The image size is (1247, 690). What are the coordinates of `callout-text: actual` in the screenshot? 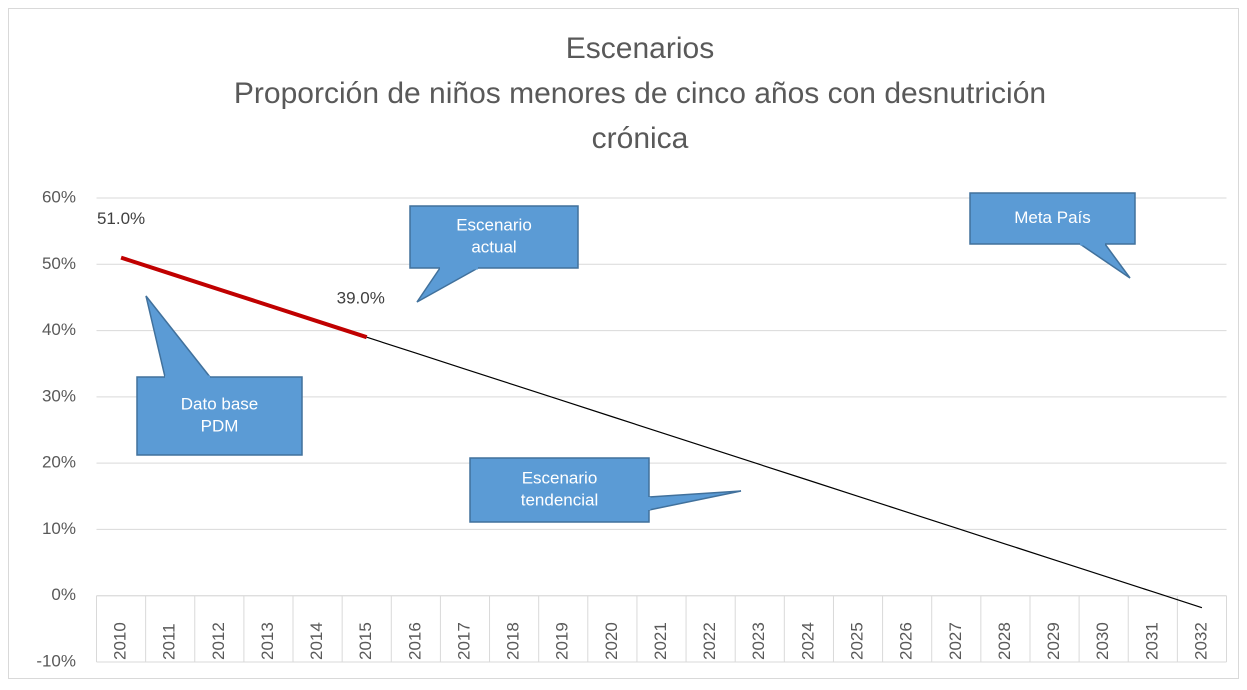 It's located at (493, 246).